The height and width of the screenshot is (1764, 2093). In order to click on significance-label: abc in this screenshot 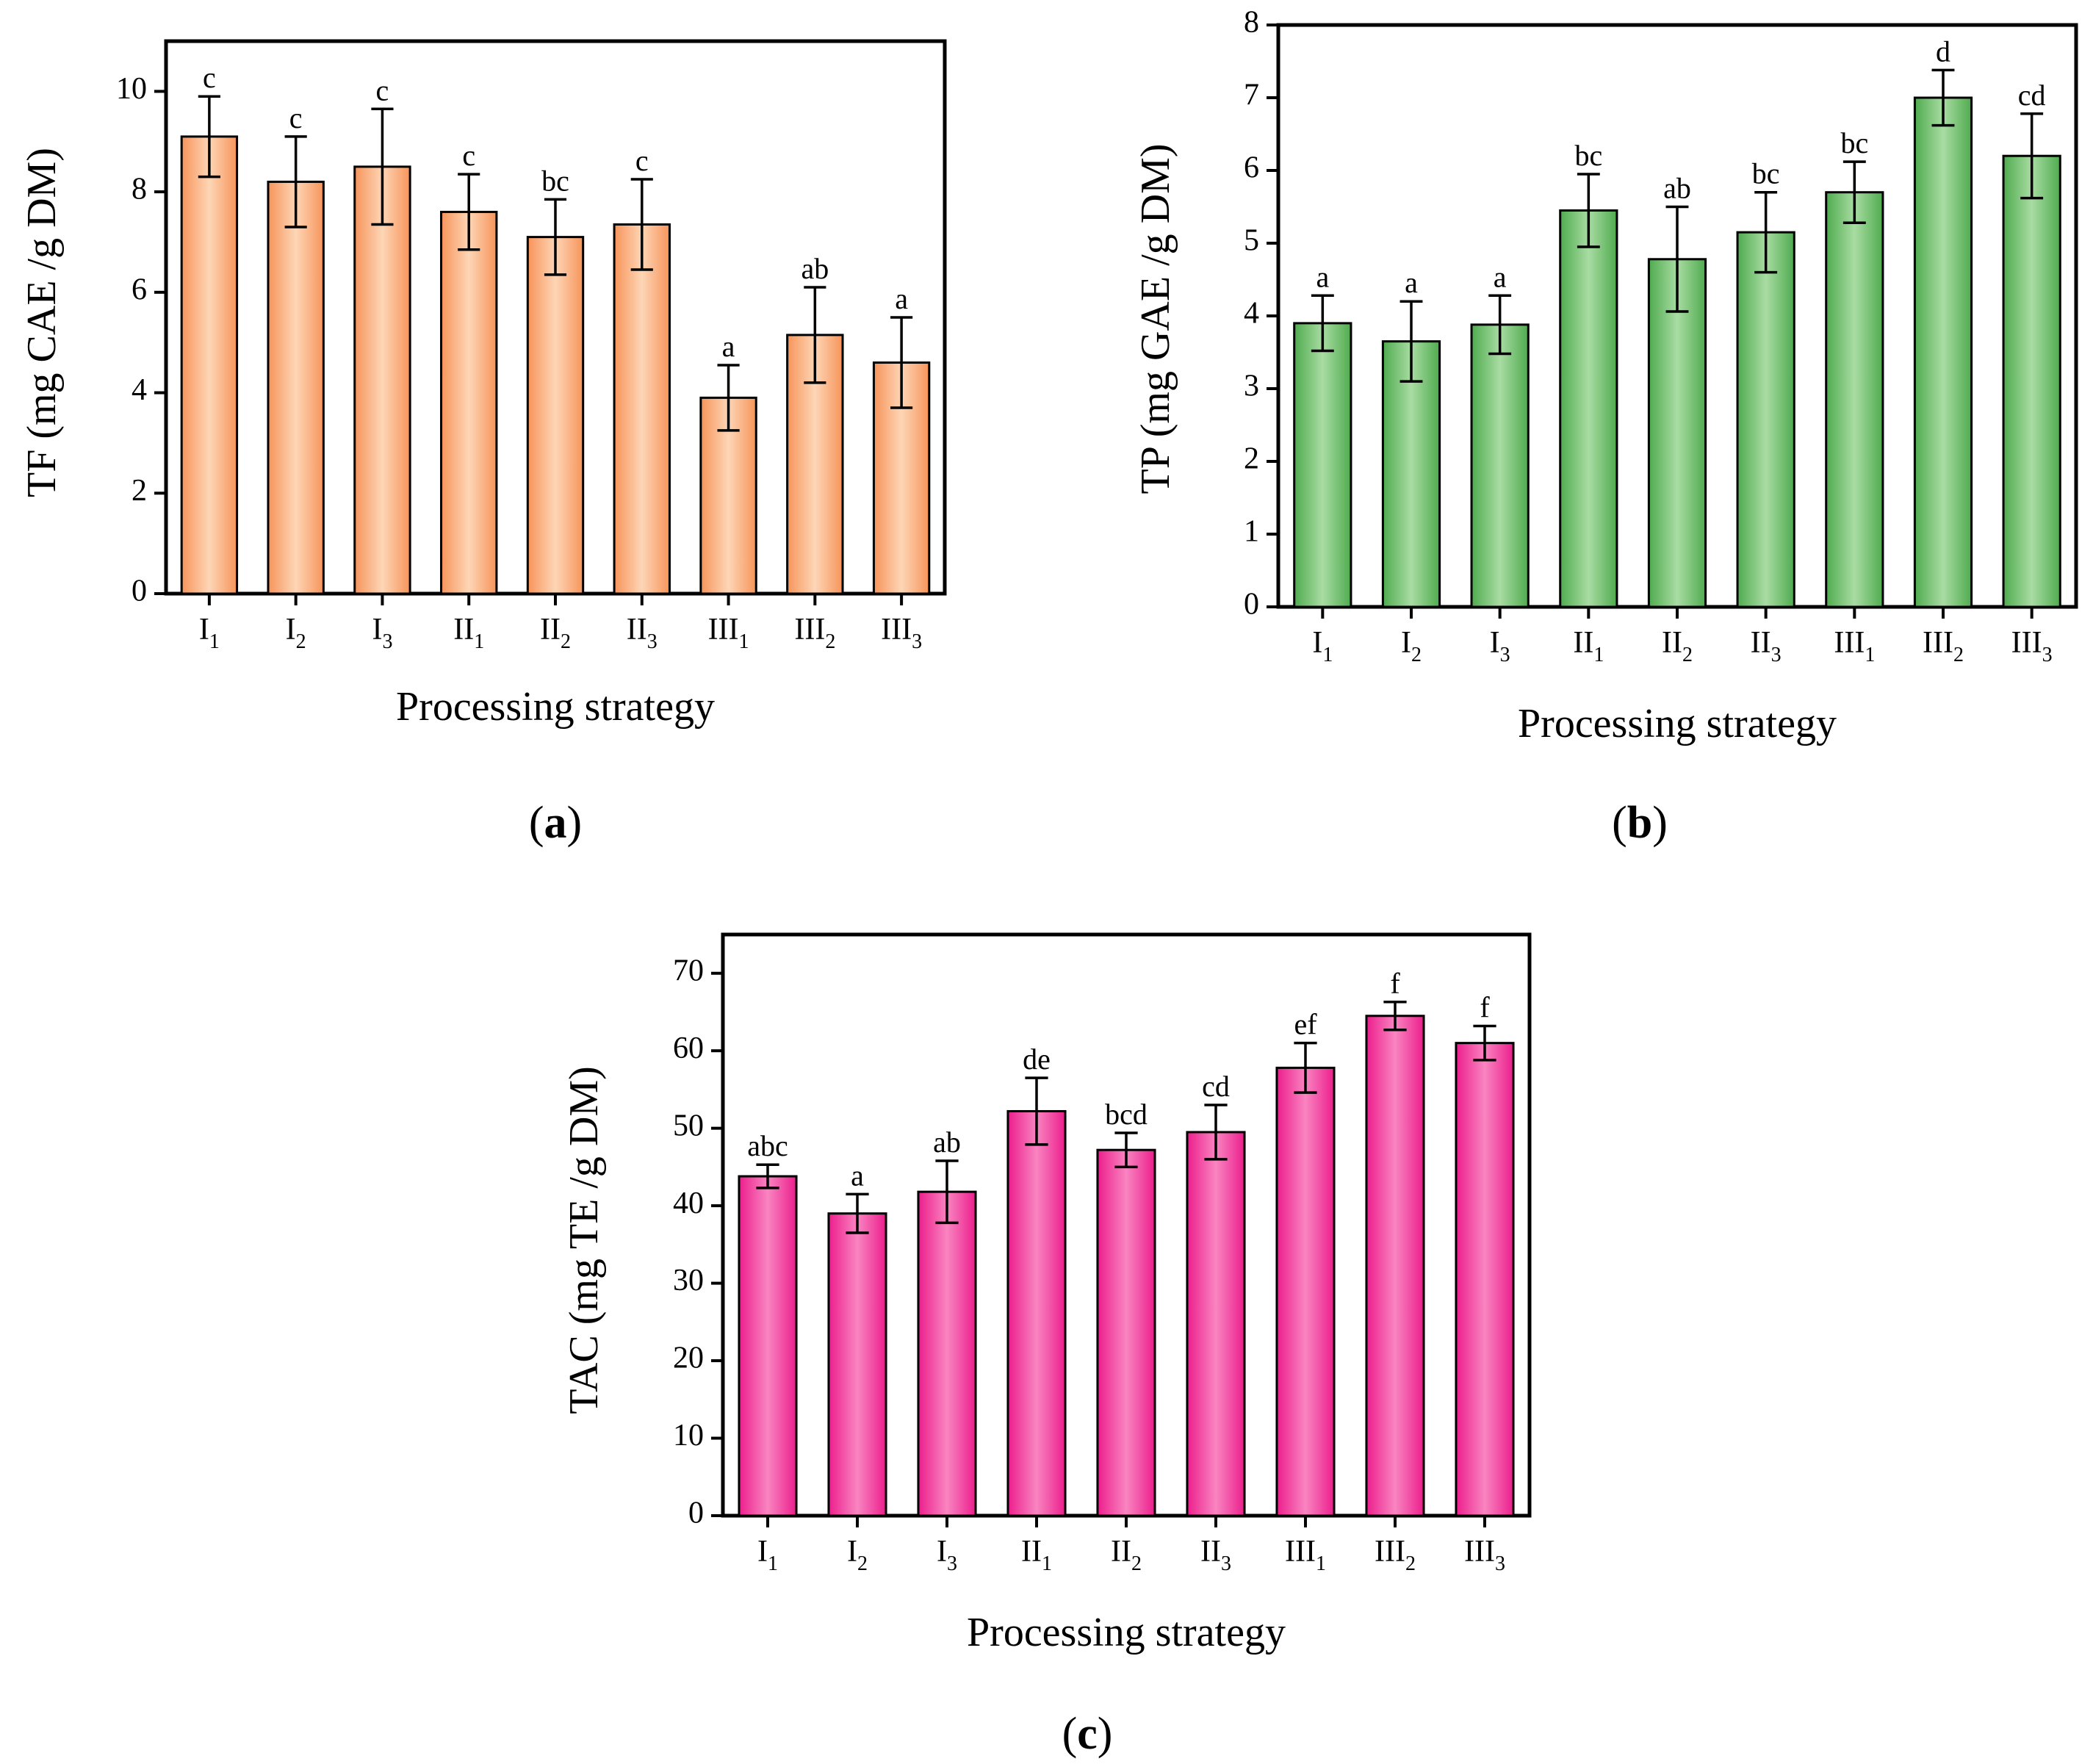, I will do `click(767, 1145)`.